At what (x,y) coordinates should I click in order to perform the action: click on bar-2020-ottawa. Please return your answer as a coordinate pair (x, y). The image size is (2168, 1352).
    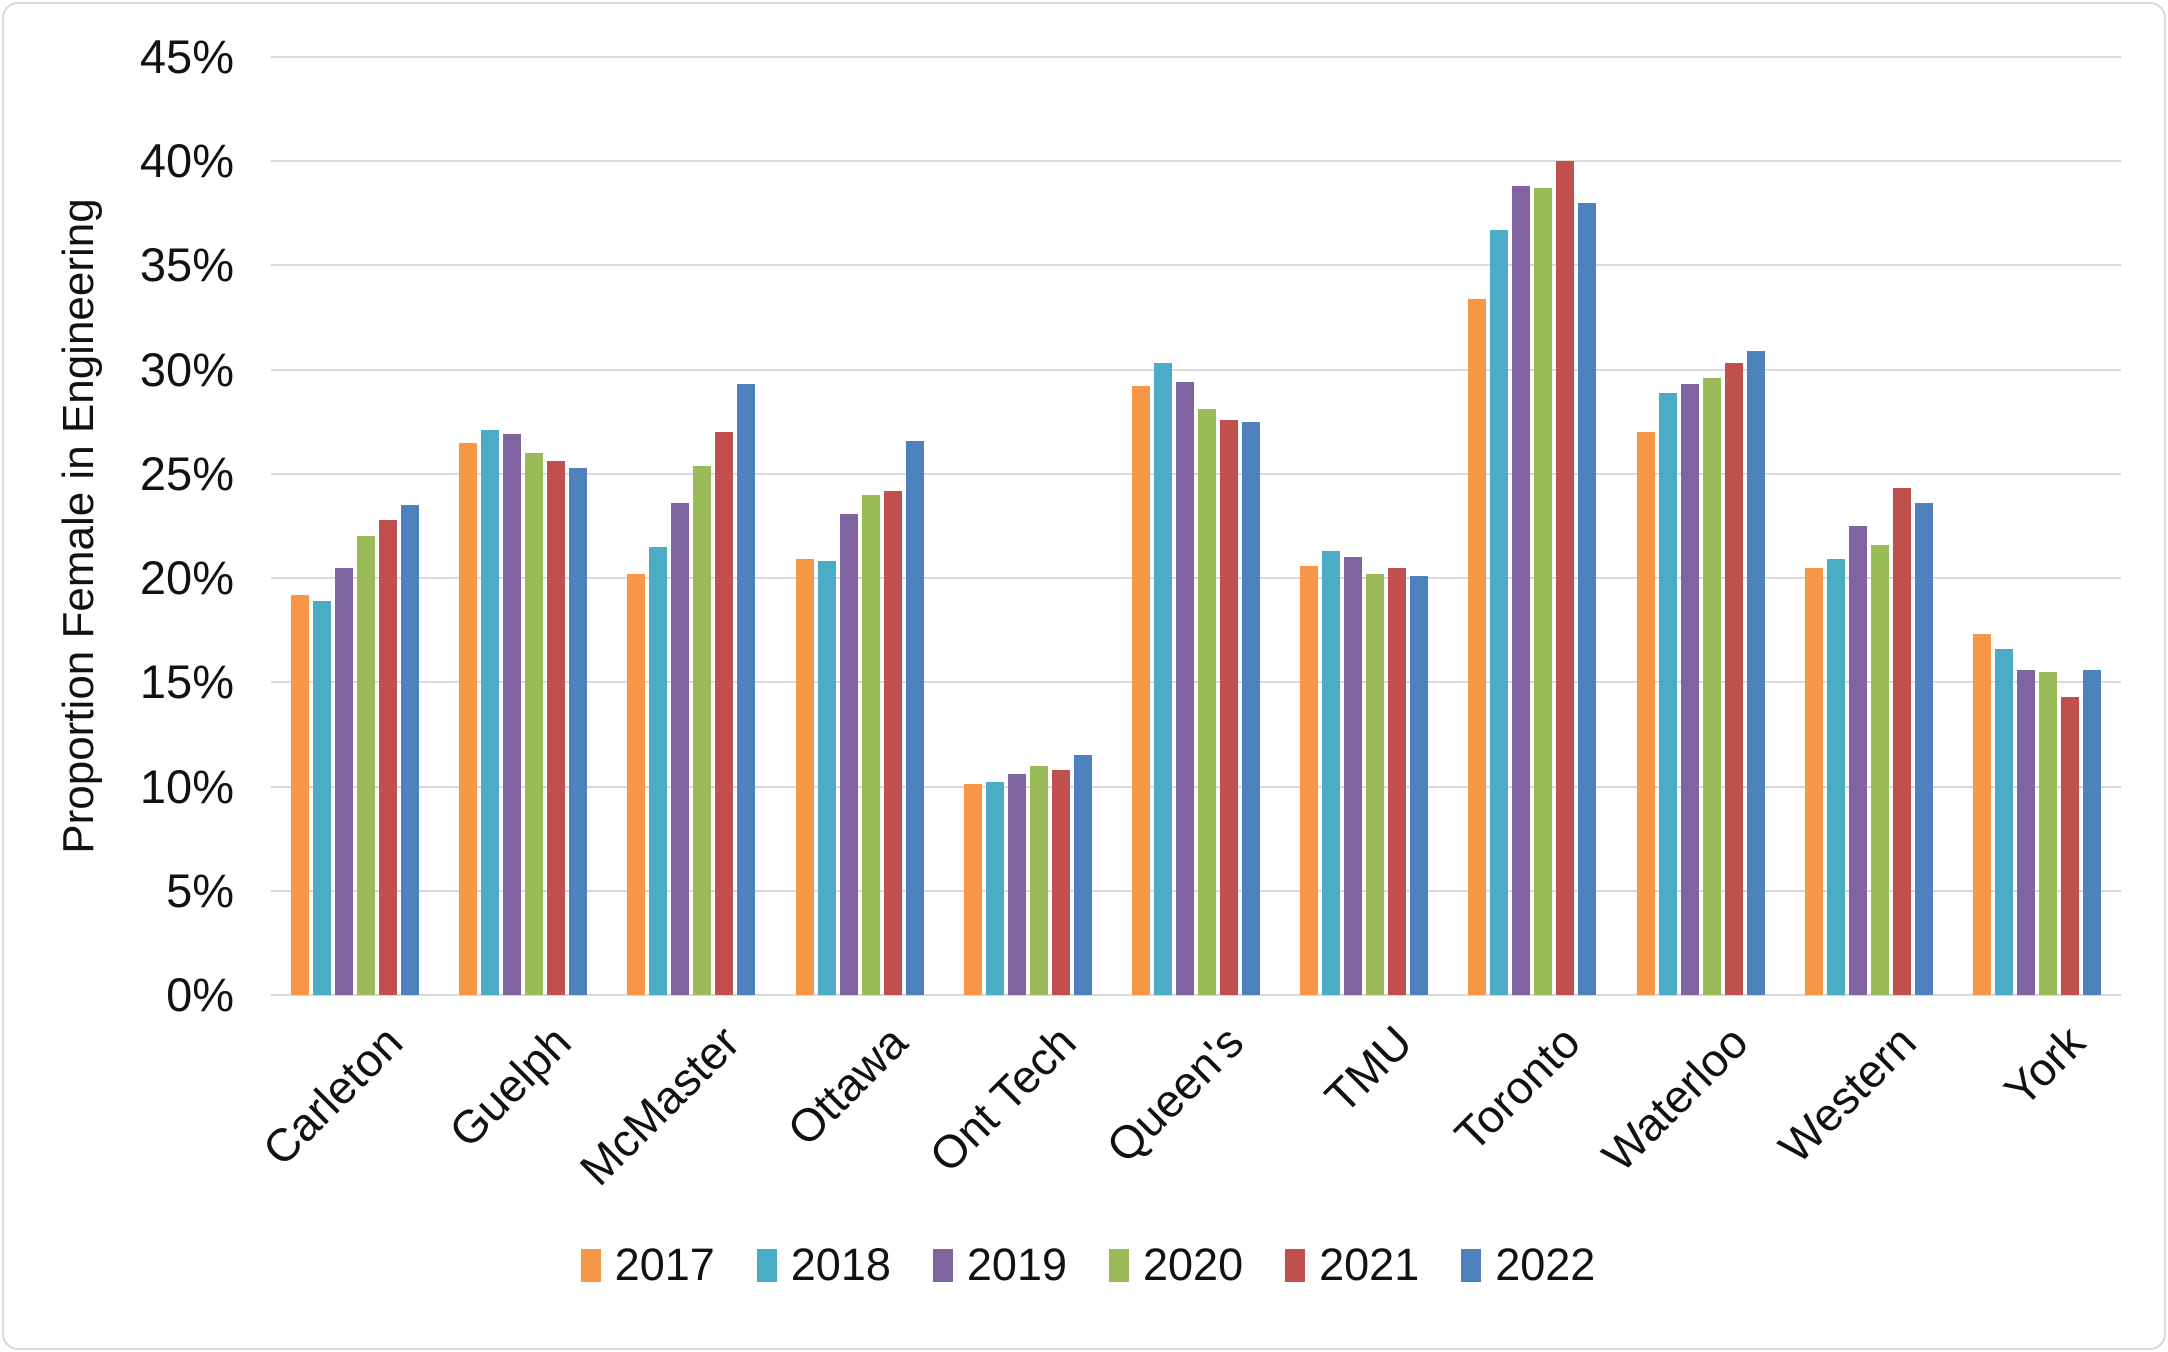
    Looking at the image, I should click on (870, 744).